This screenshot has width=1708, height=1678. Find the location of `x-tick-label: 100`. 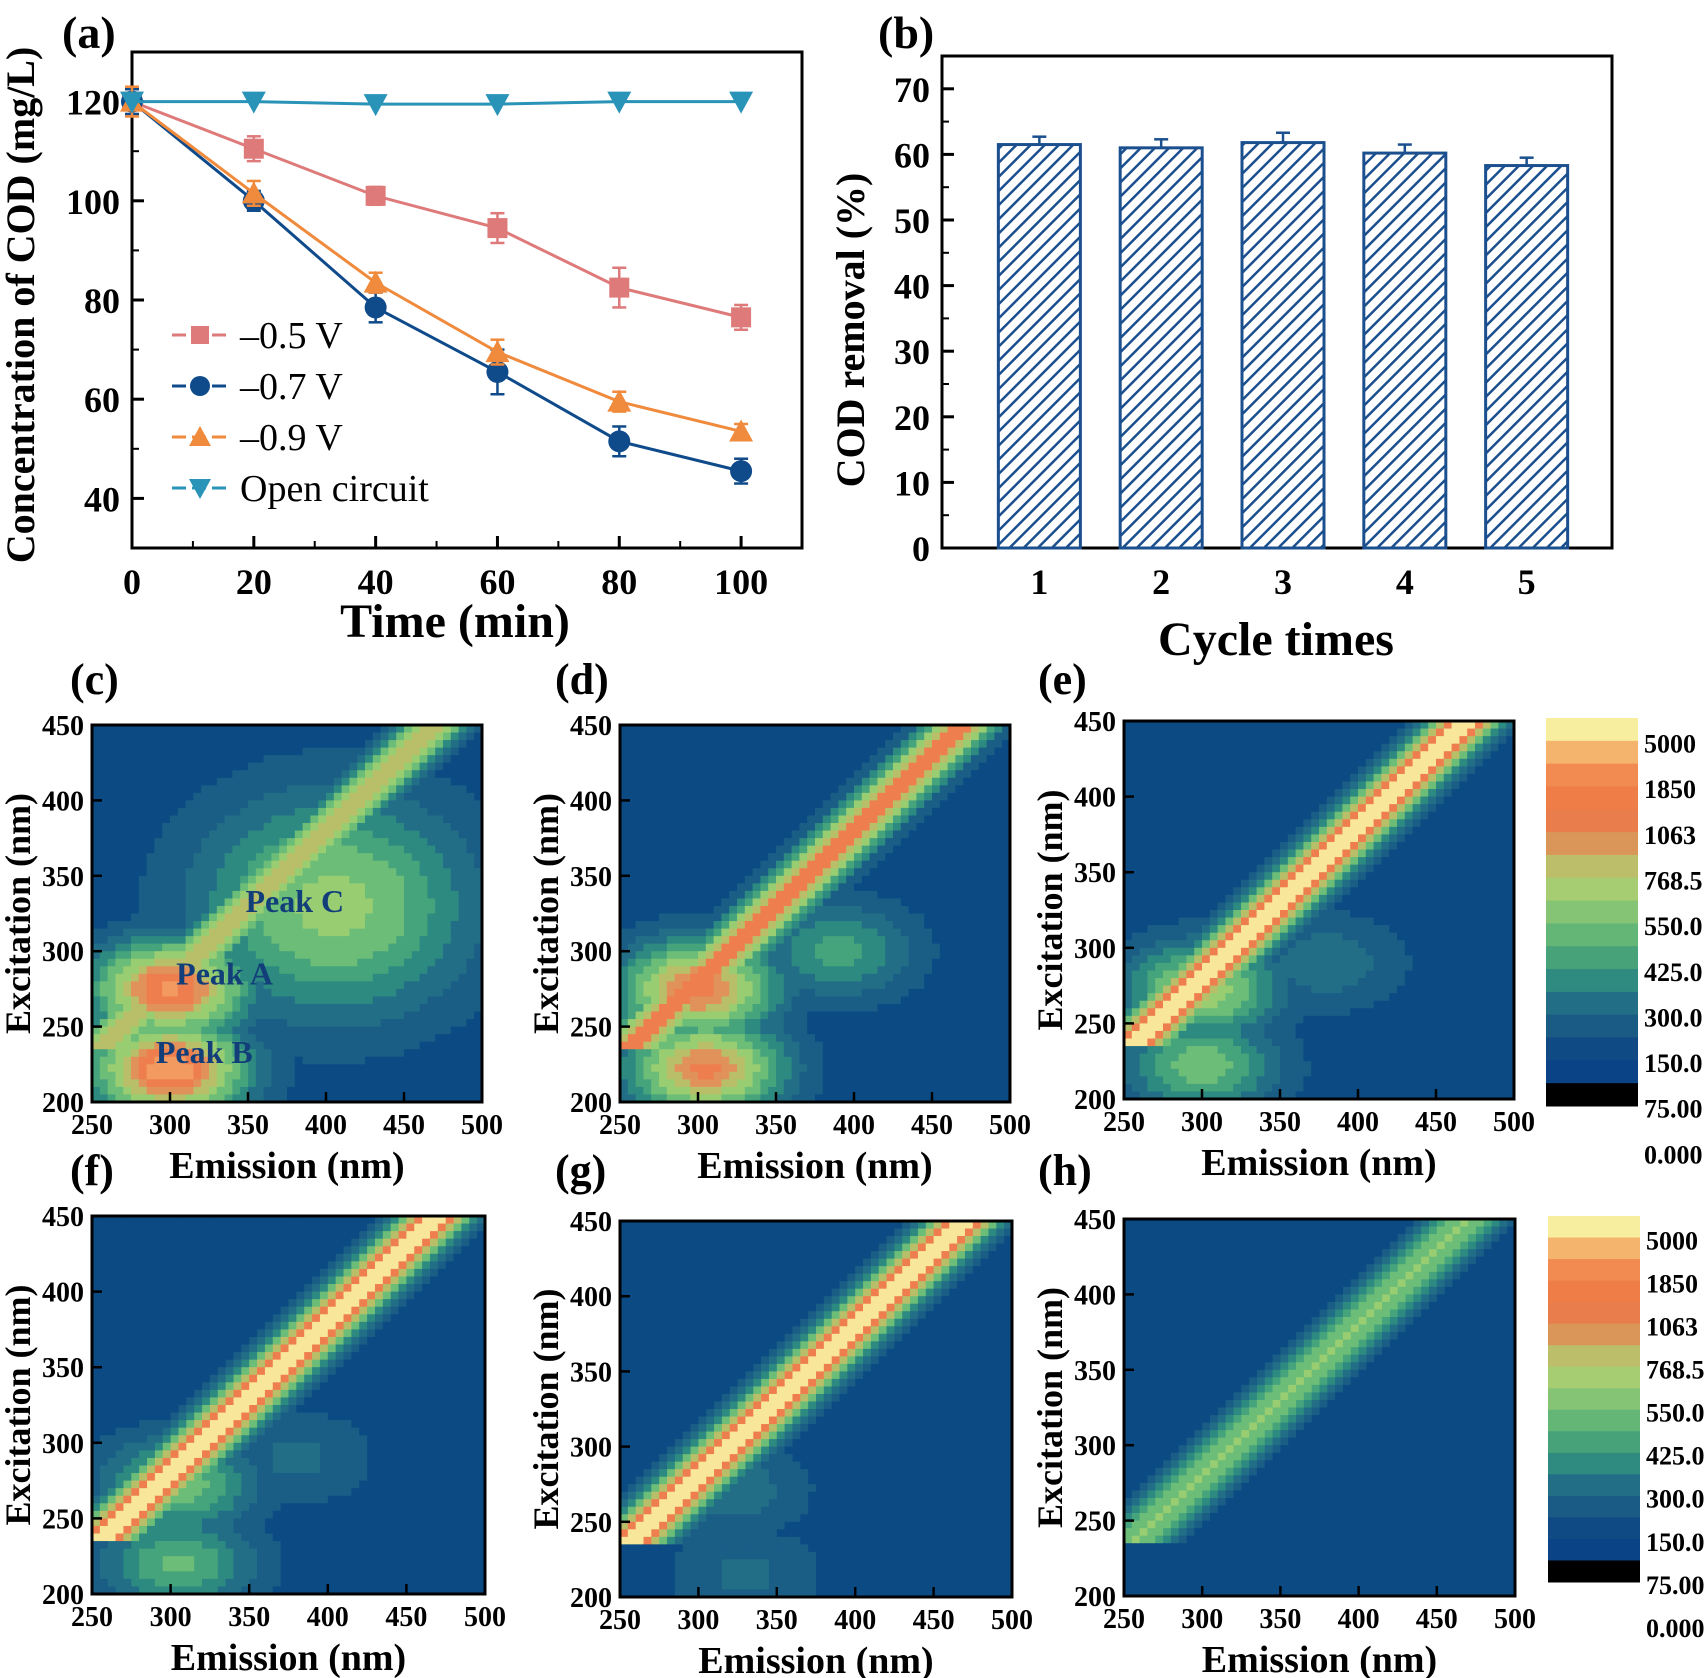

x-tick-label: 100 is located at coordinates (741, 582).